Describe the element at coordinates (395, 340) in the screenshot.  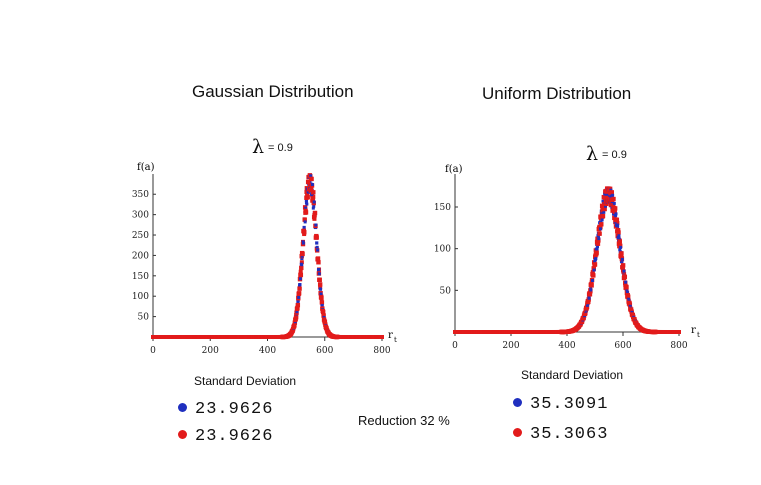
I see `gaussian-xlabel-sub: t` at that location.